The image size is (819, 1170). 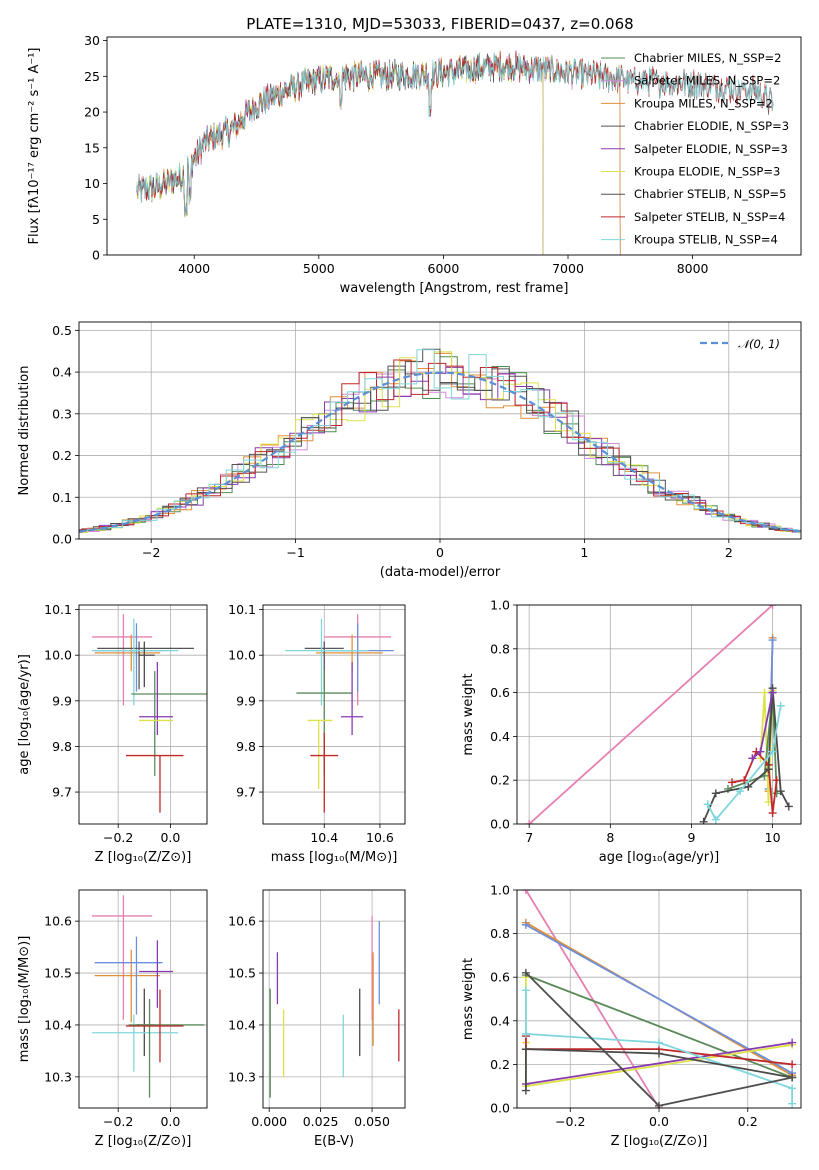 What do you see at coordinates (440, 452) in the screenshot?
I see `normal-curve` at bounding box center [440, 452].